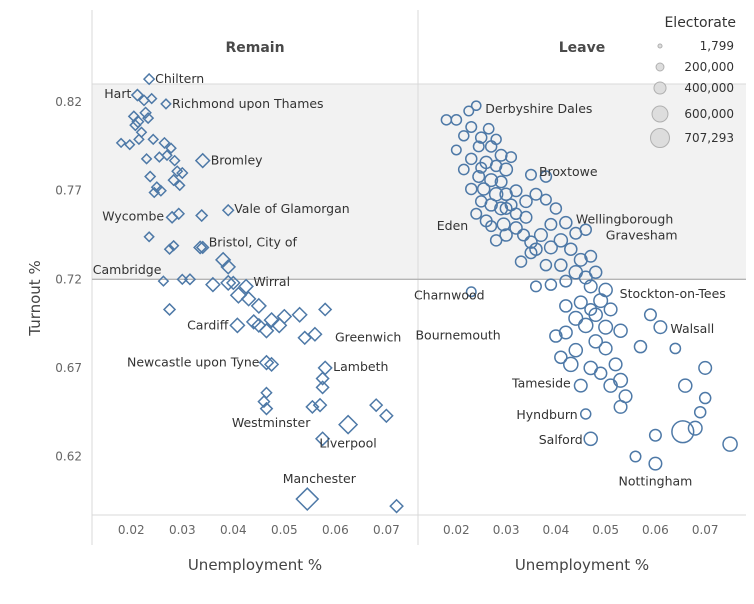  Describe the element at coordinates (705, 530) in the screenshot. I see `x-tick-label: 0.07` at that location.